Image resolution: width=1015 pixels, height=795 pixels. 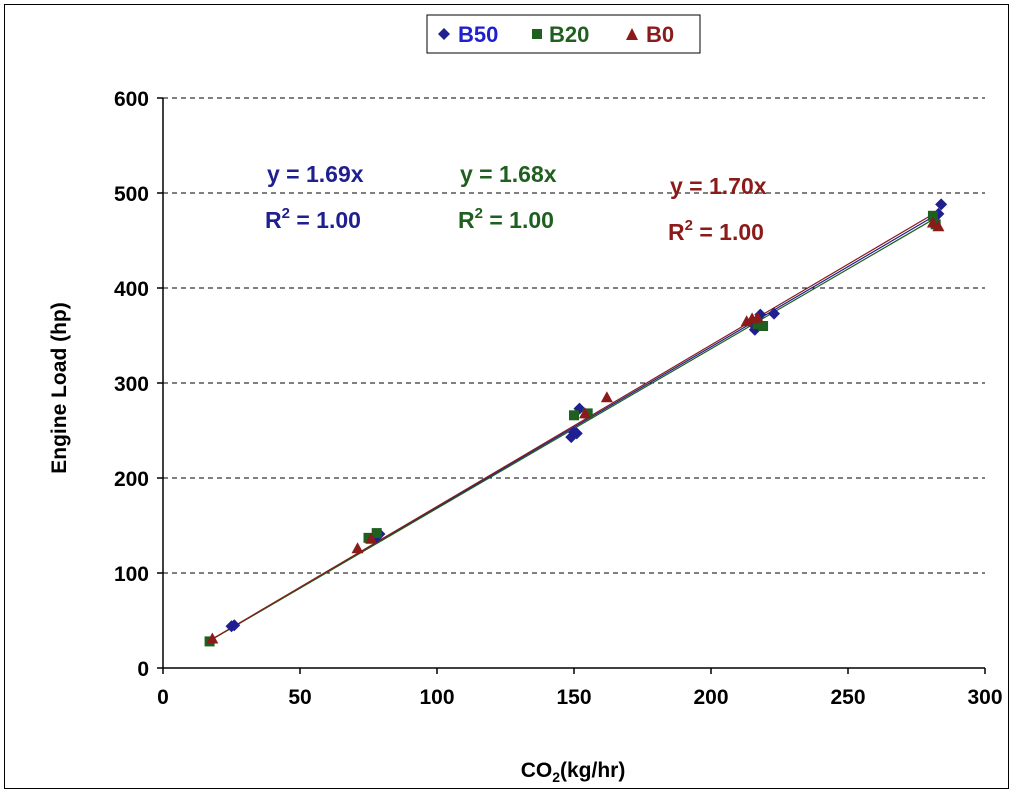 I want to click on legend-label-b0: B0, so click(x=660, y=34).